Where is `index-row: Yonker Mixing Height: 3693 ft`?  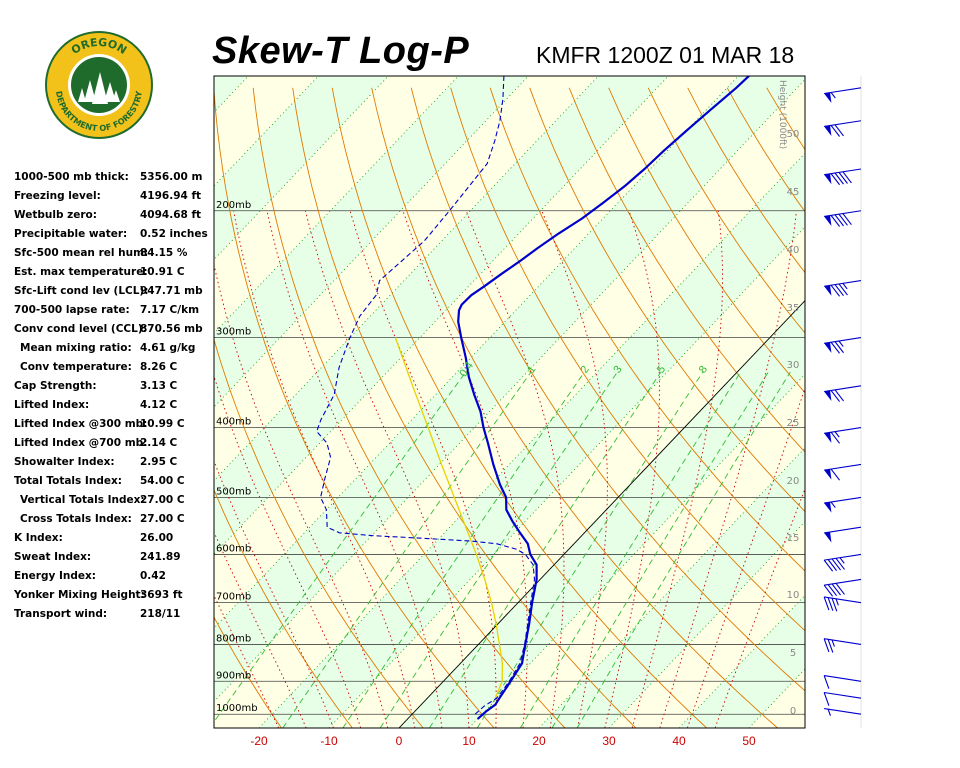
index-row: Yonker Mixing Height: 3693 ft is located at coordinates (114, 595).